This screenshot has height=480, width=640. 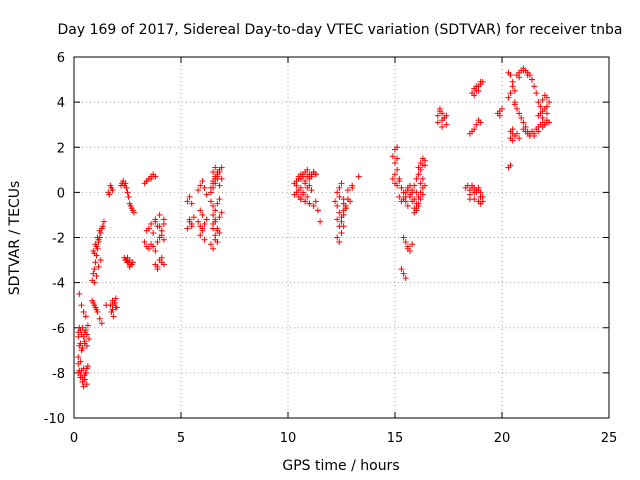 I want to click on y-tick-label: 4, so click(x=61, y=103).